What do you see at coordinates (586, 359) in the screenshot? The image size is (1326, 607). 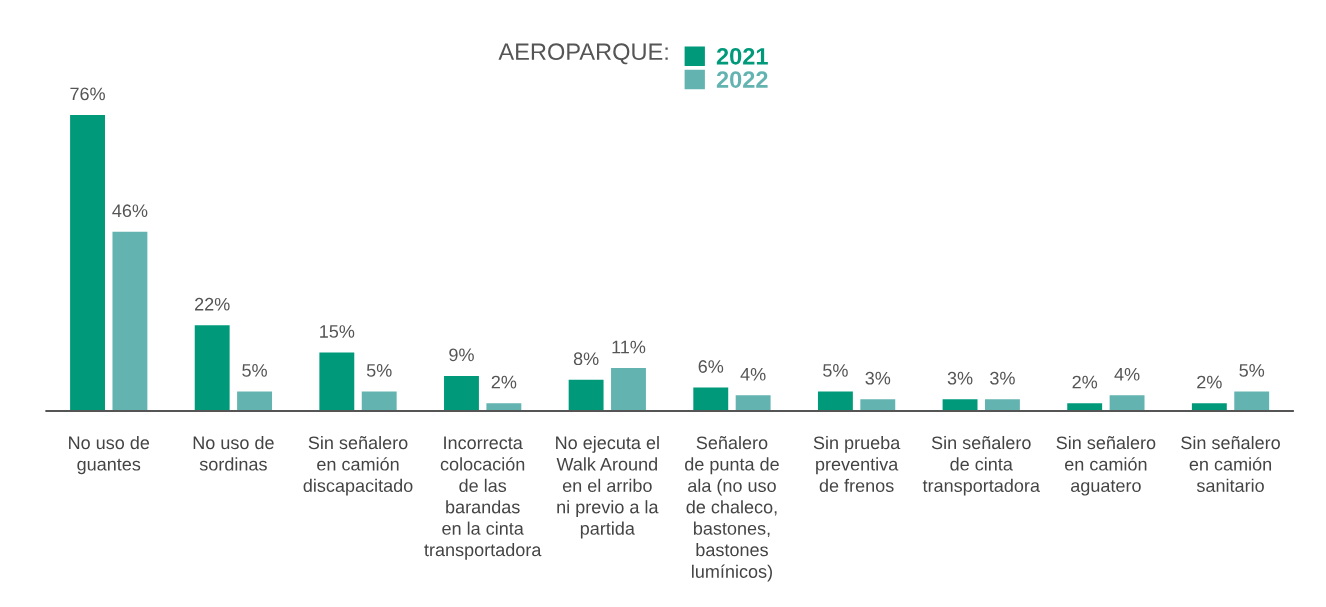 I see `data-label: 8%` at bounding box center [586, 359].